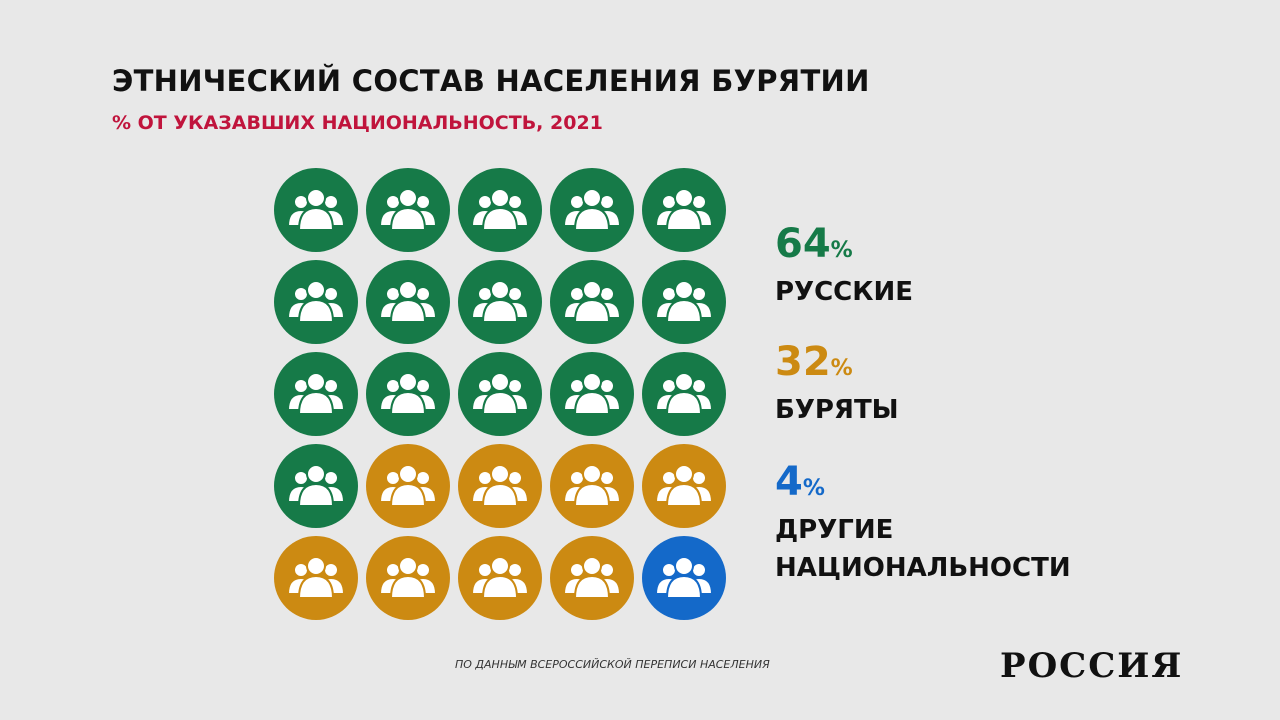 The height and width of the screenshot is (720, 1280). I want to click on value-label: 64, so click(803, 244).